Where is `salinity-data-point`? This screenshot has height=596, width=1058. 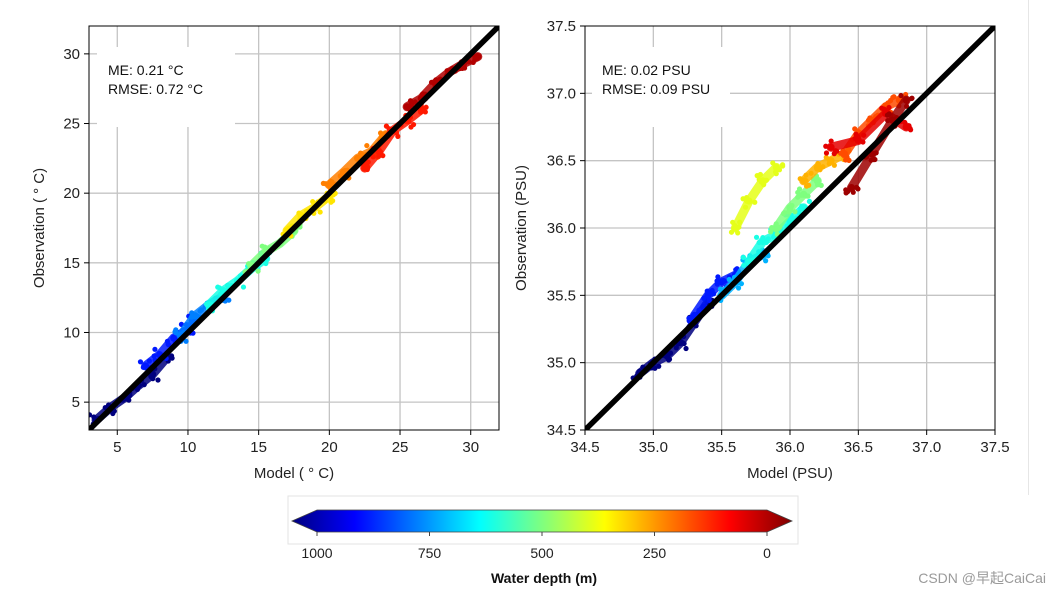 salinity-data-point is located at coordinates (851, 188).